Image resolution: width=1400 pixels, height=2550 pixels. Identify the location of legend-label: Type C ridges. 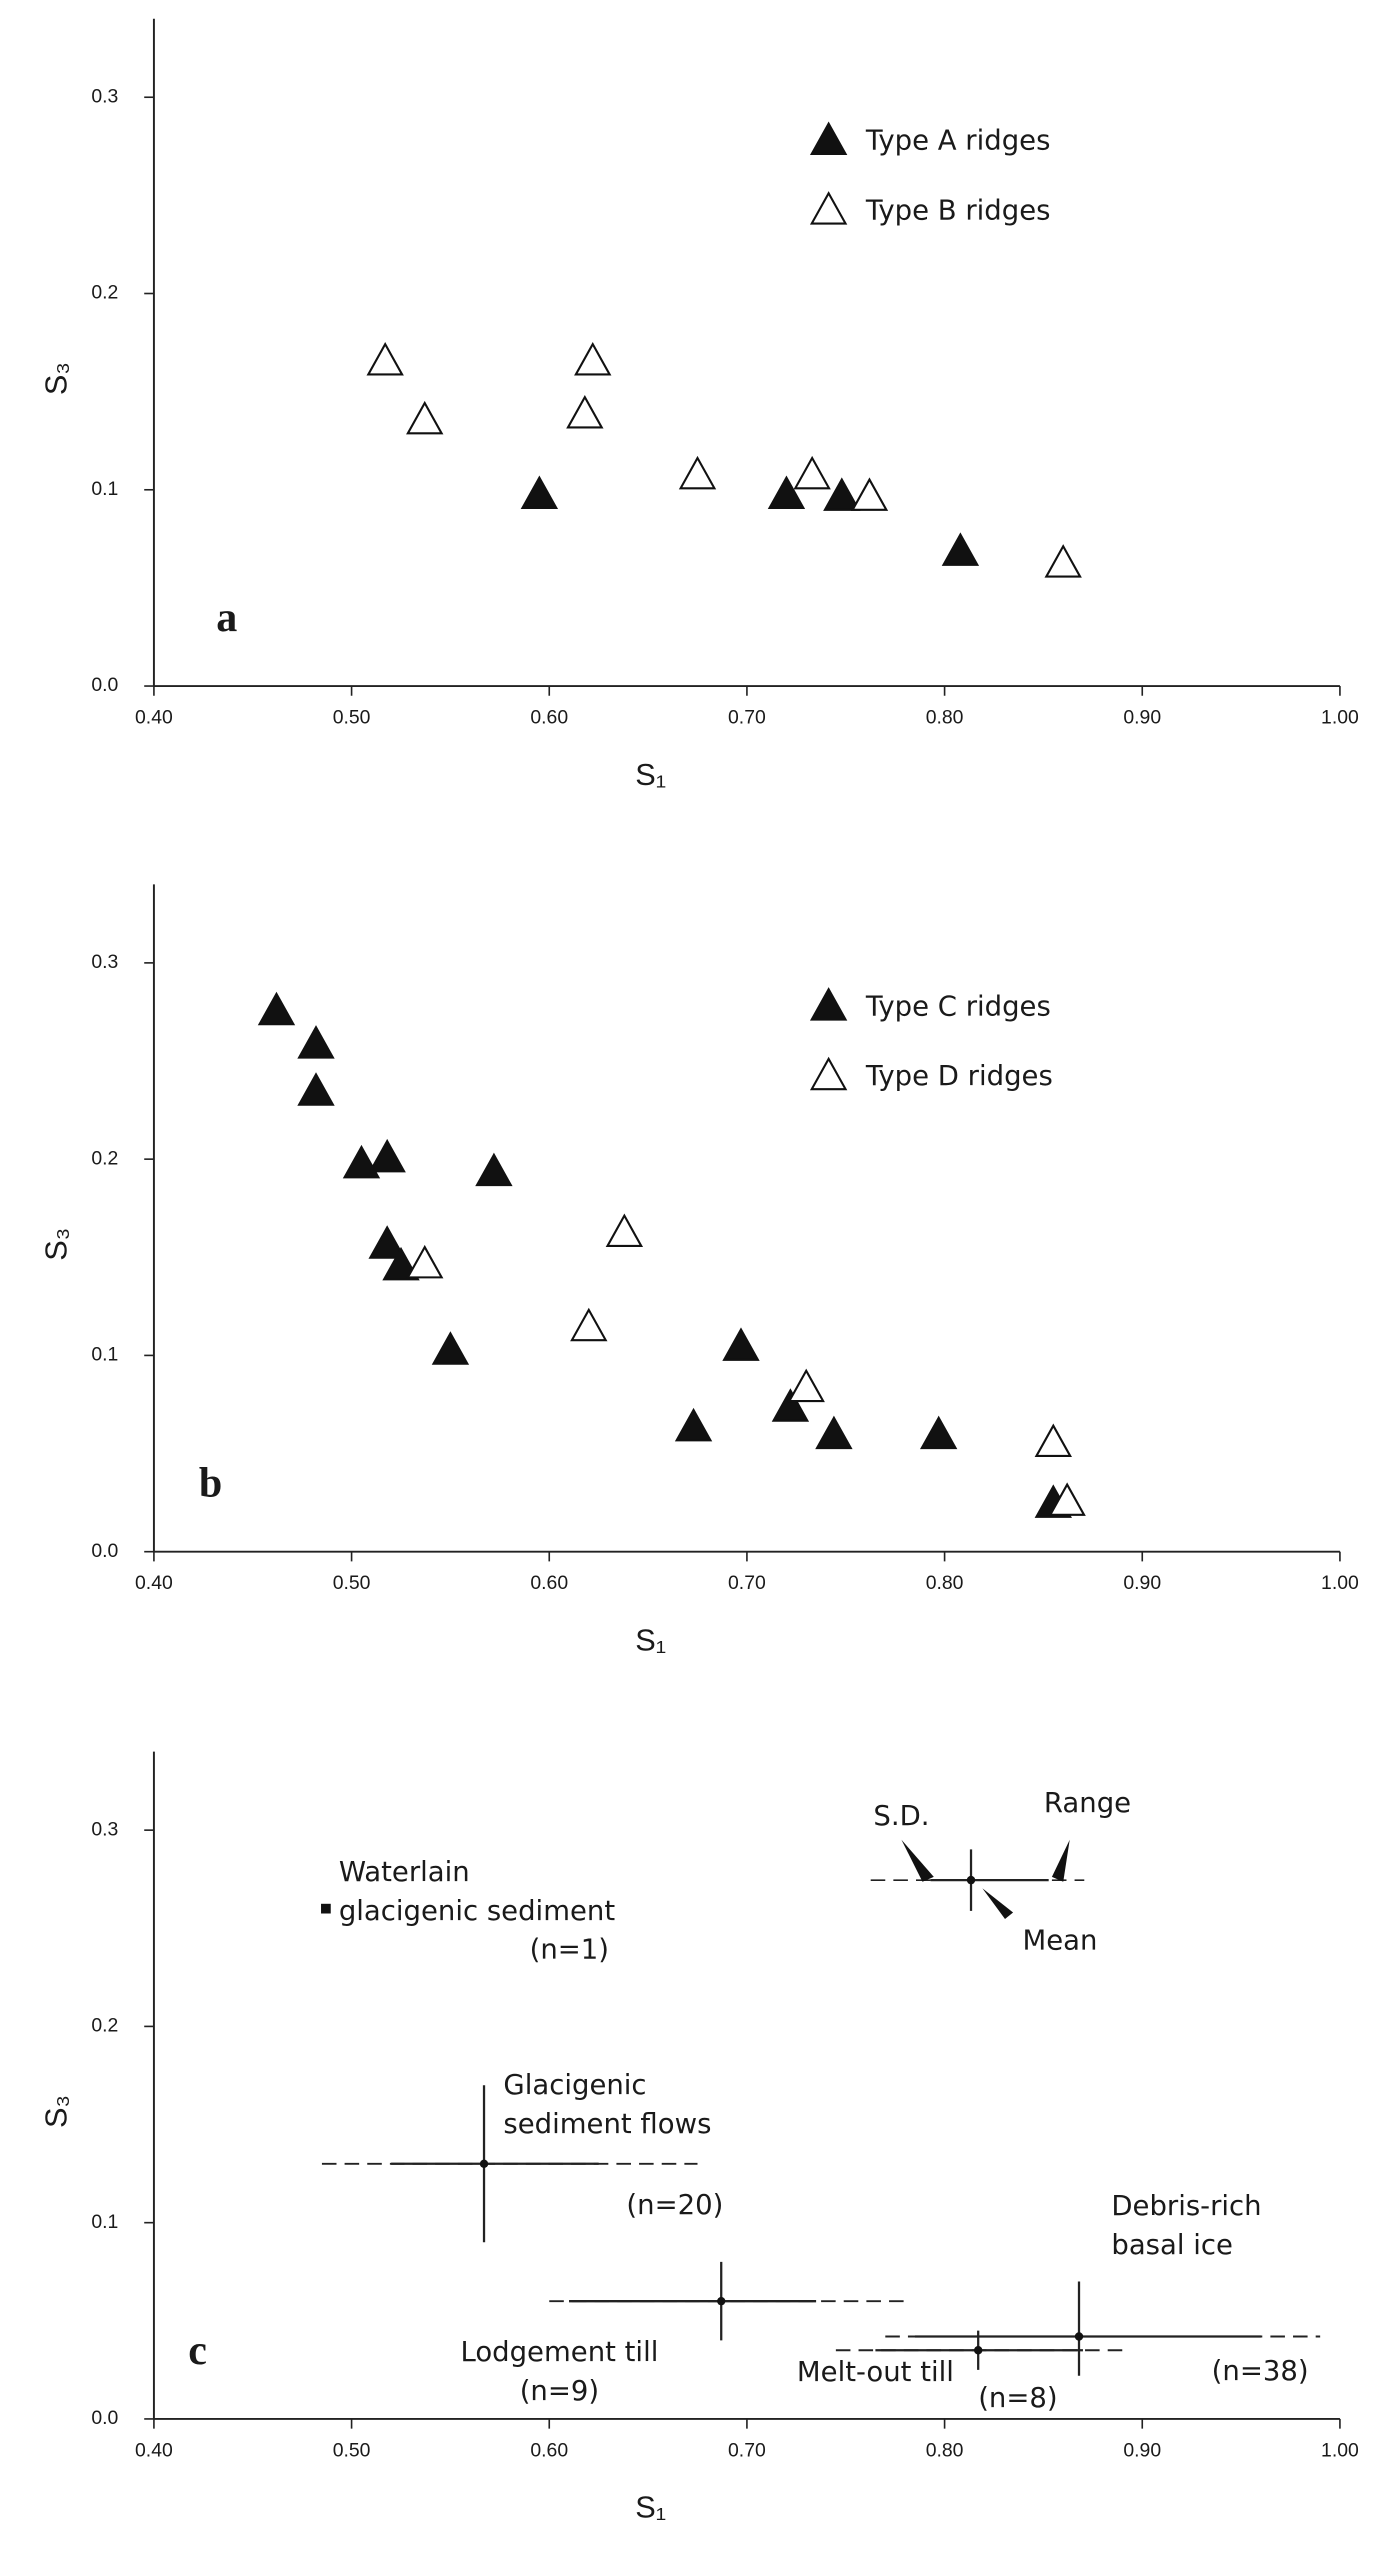
(958, 1006).